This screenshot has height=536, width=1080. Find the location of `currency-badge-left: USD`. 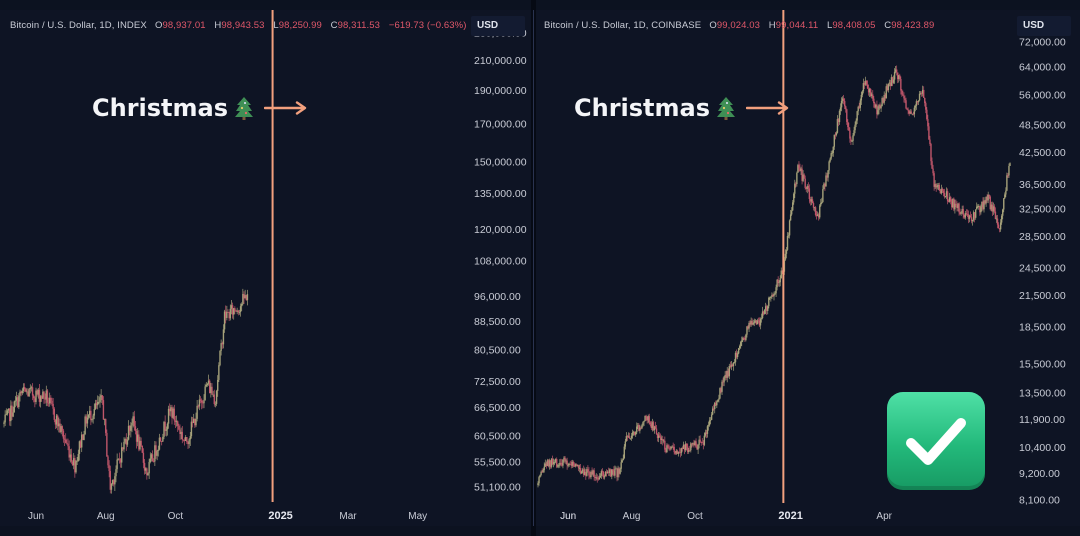

currency-badge-left: USD is located at coordinates (498, 26).